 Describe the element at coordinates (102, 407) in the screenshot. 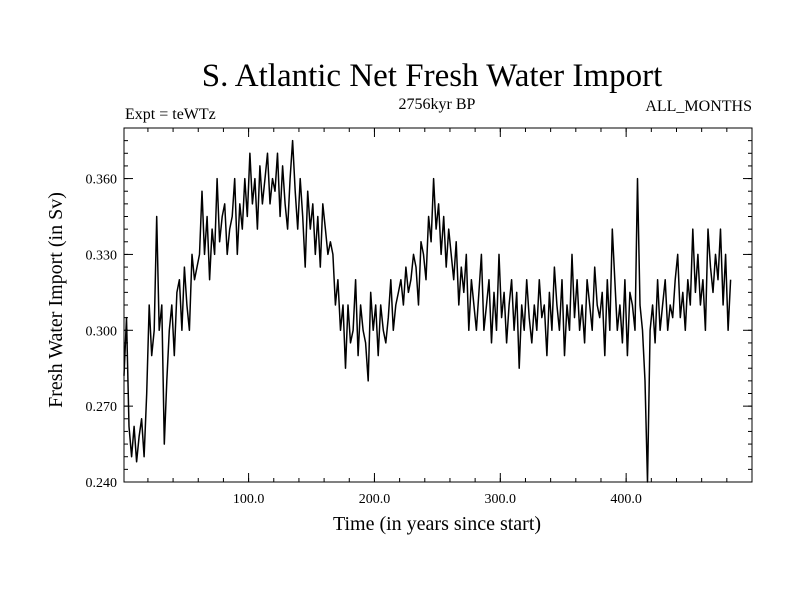

I see `y-tick-label: 0.270` at that location.